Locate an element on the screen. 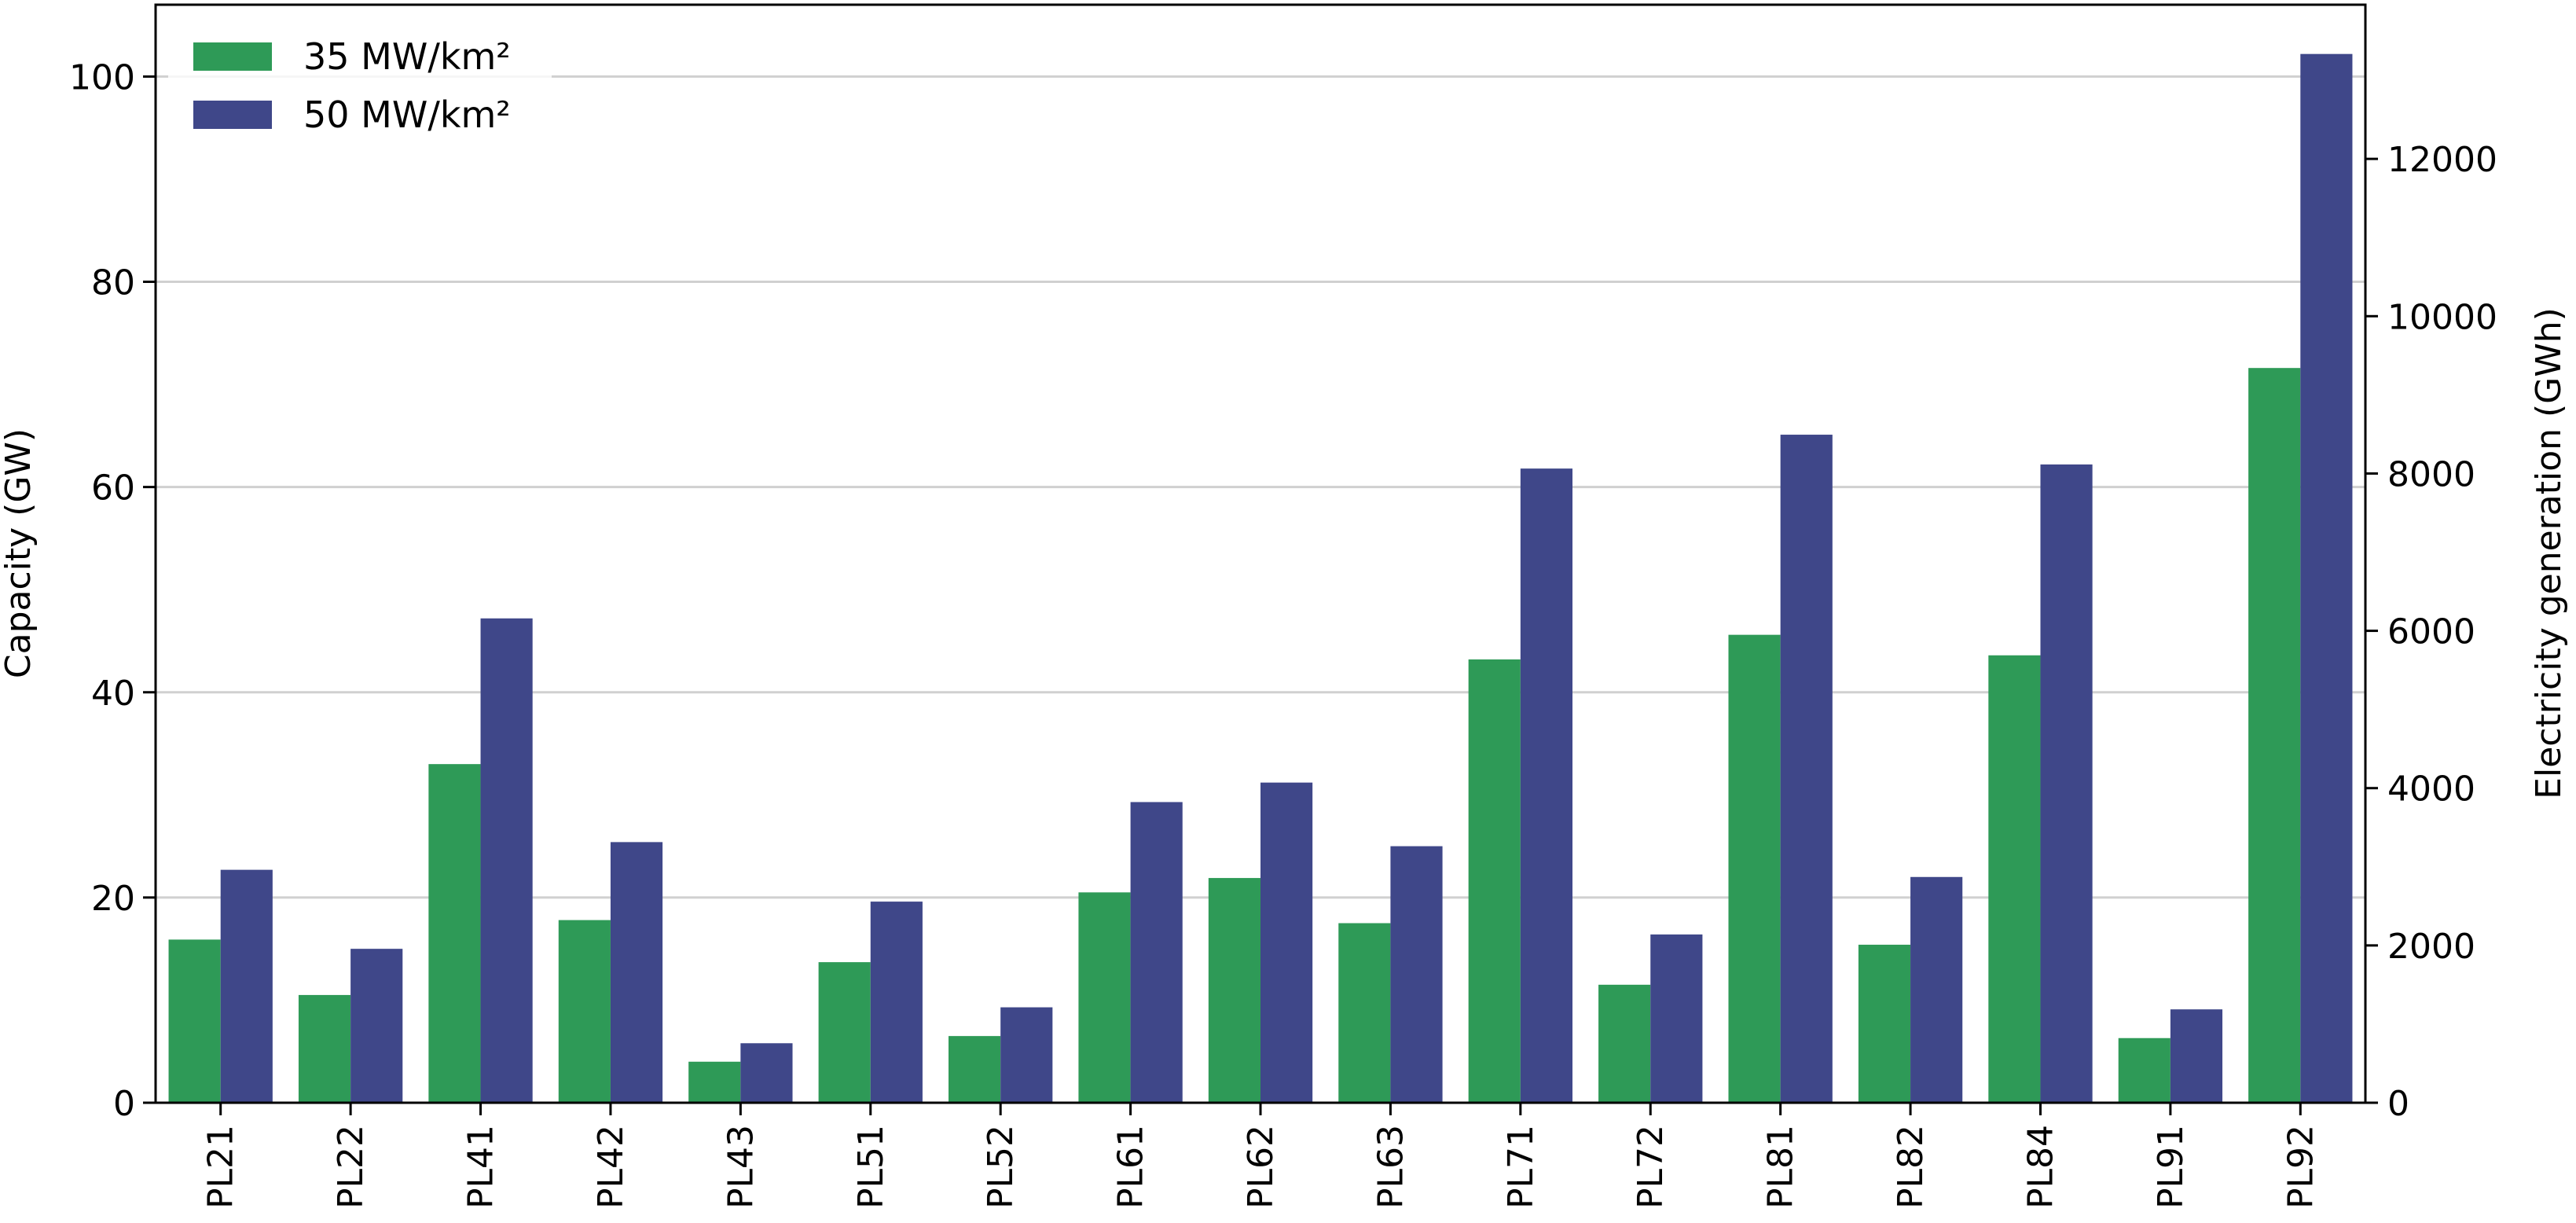 The width and height of the screenshot is (2576, 1223). x-tick-label: PL84 is located at coordinates (2040, 1167).